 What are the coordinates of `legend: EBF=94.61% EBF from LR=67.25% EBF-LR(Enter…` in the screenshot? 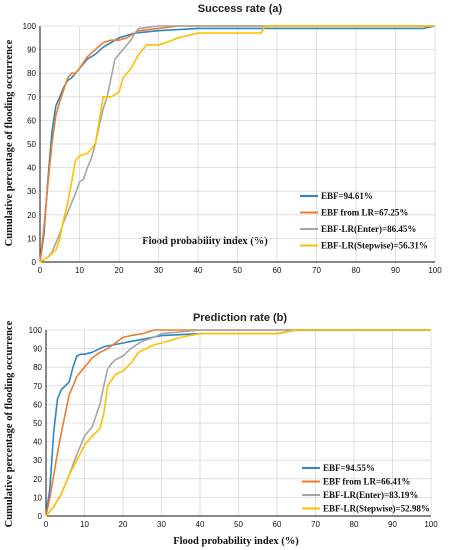 It's located at (364, 221).